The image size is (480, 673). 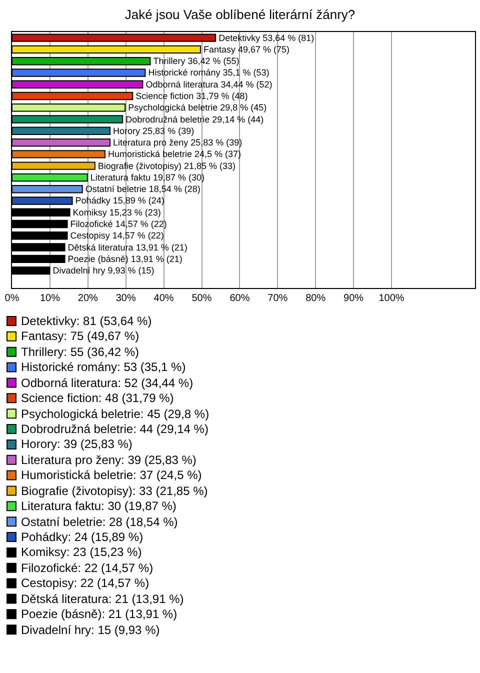 What do you see at coordinates (99, 614) in the screenshot?
I see `legend-label: Poezie (básně): 21 (13,91 %)` at bounding box center [99, 614].